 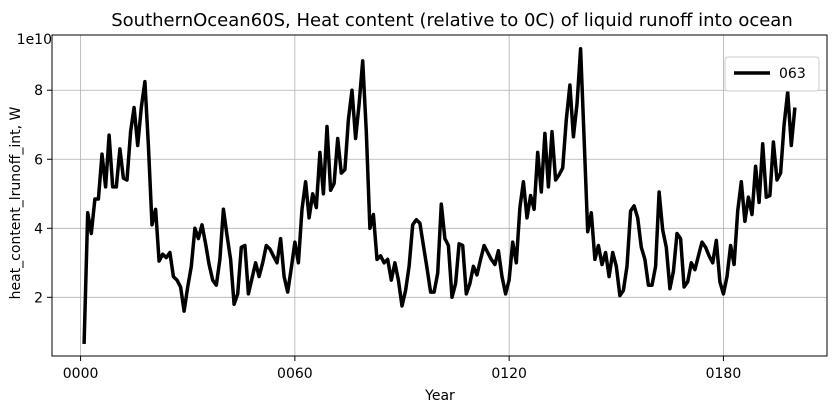 What do you see at coordinates (439, 396) in the screenshot?
I see `x-axis-label: Year` at bounding box center [439, 396].